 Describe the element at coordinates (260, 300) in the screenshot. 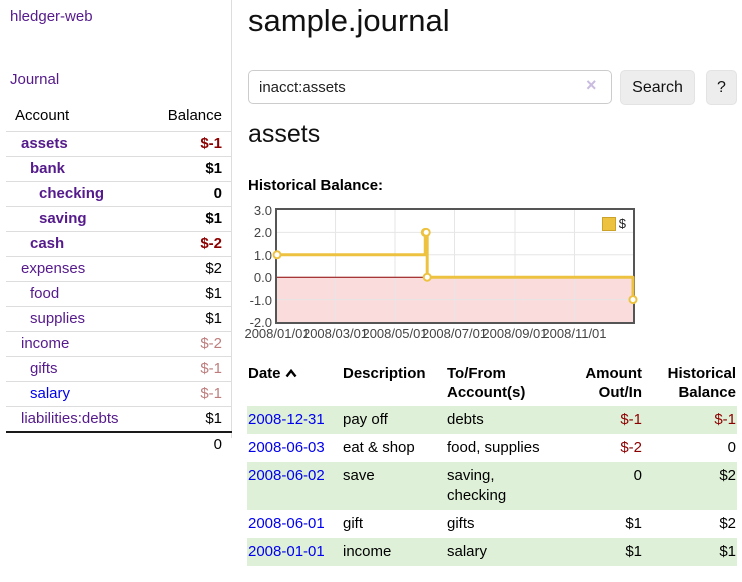

I see `y-axis-tick-label: -1.0` at that location.